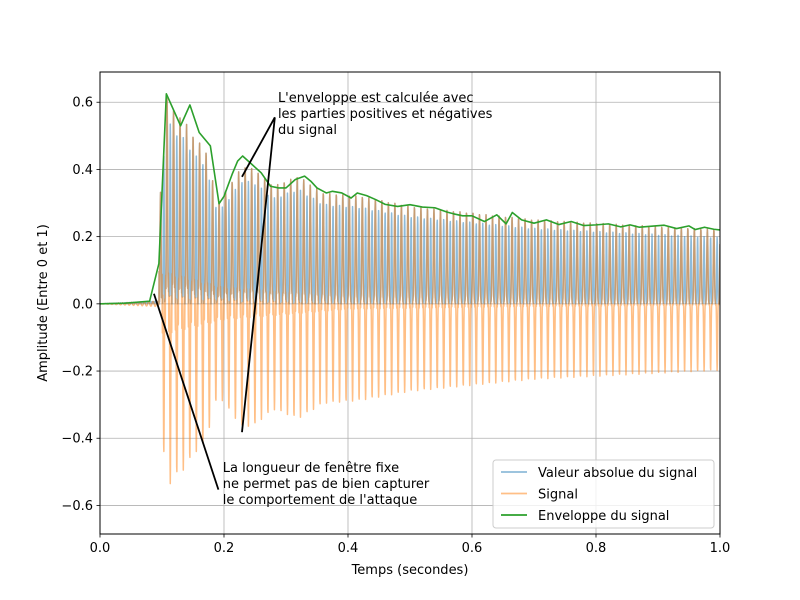 This screenshot has height=600, width=800. What do you see at coordinates (326, 484) in the screenshot?
I see `annotation-text-line: ne permet pas de bien capturer` at bounding box center [326, 484].